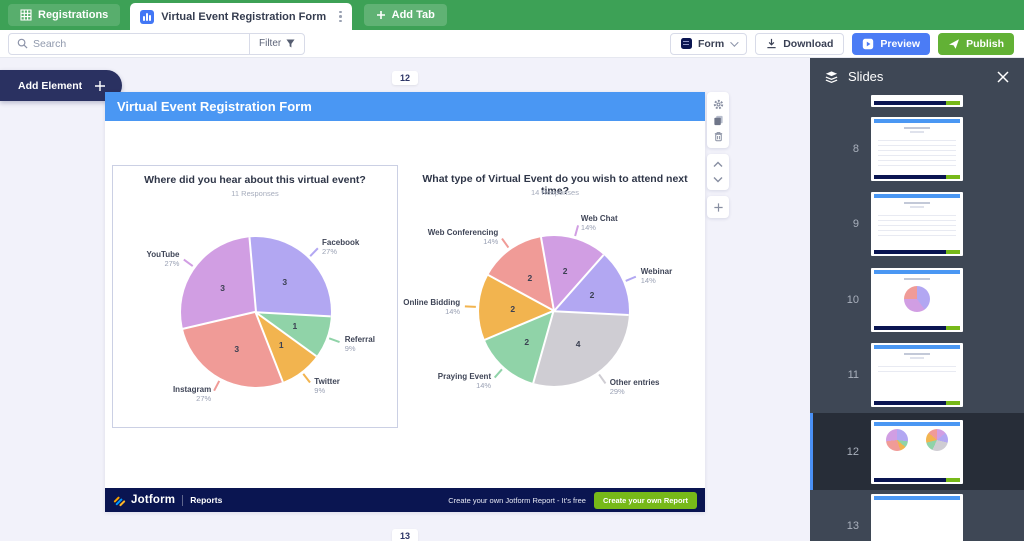 The image size is (1024, 541). Describe the element at coordinates (137, 43) in the screenshot. I see `search-input` at that location.